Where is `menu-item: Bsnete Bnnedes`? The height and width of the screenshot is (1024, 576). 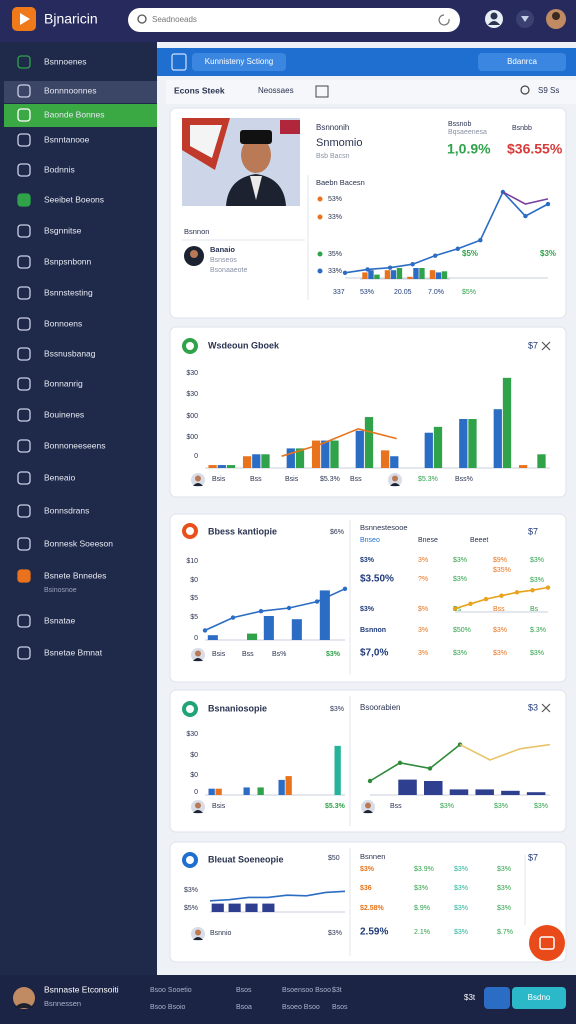 menu-item: Bsnete Bnnedes is located at coordinates (75, 575).